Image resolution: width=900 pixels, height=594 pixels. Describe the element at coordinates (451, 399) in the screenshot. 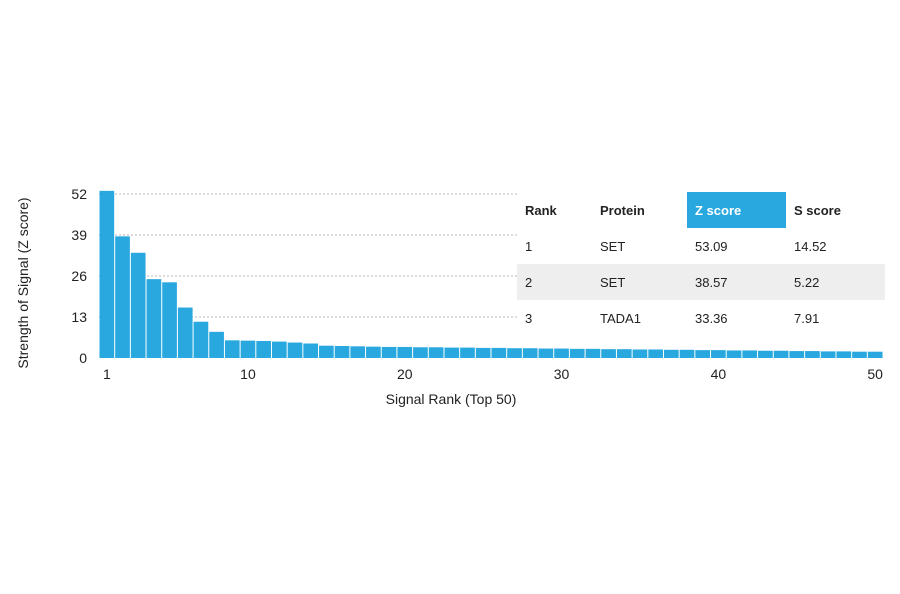

I see `x-axis-title: Signal Rank (Top 50)` at that location.